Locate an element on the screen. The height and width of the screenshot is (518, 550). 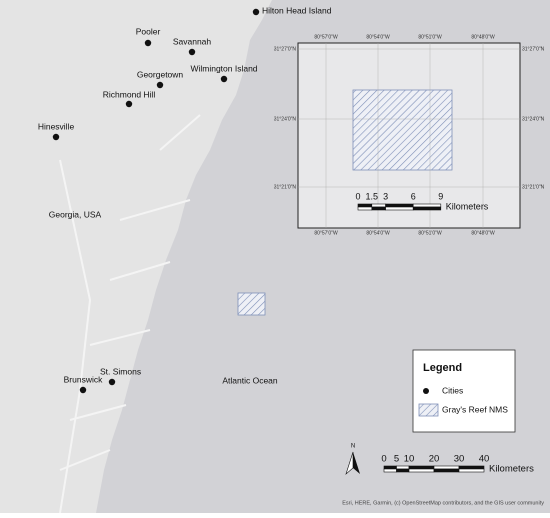
inset-reef is located at coordinates (402, 130).